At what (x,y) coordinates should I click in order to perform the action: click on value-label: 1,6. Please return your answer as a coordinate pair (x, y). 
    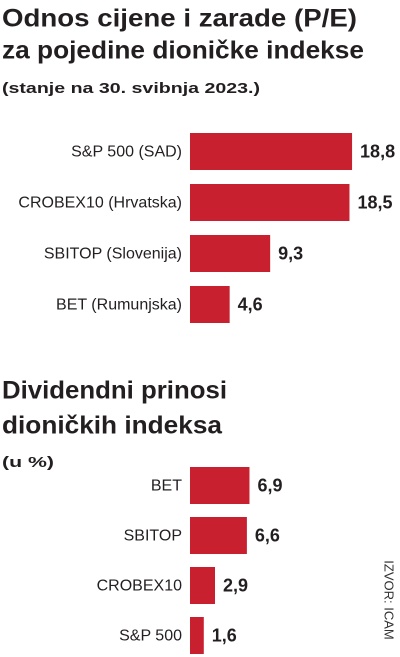
    Looking at the image, I should click on (224, 635).